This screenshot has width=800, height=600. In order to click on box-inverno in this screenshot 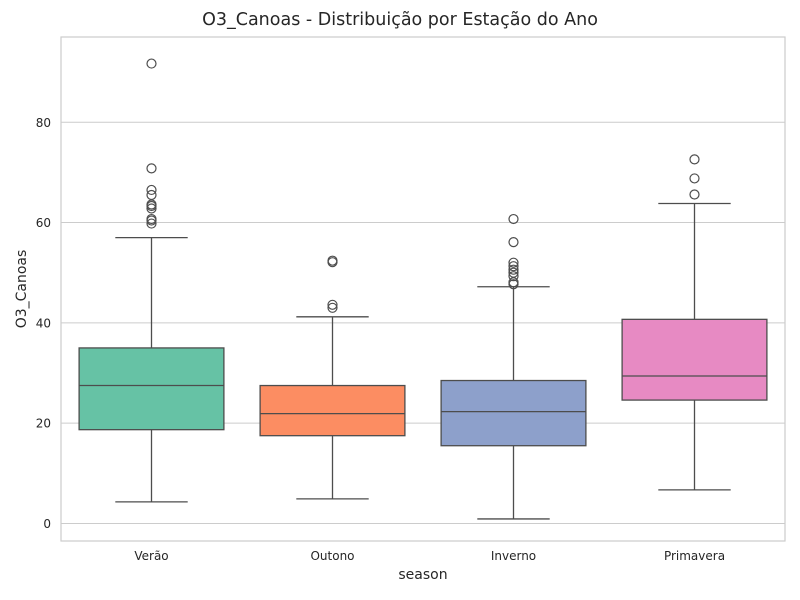, I will do `click(513, 413)`.